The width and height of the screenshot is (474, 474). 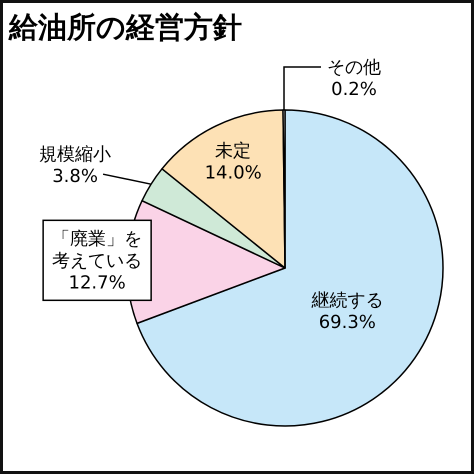 What do you see at coordinates (347, 323) in the screenshot?
I see `data-label: 69.3%` at bounding box center [347, 323].